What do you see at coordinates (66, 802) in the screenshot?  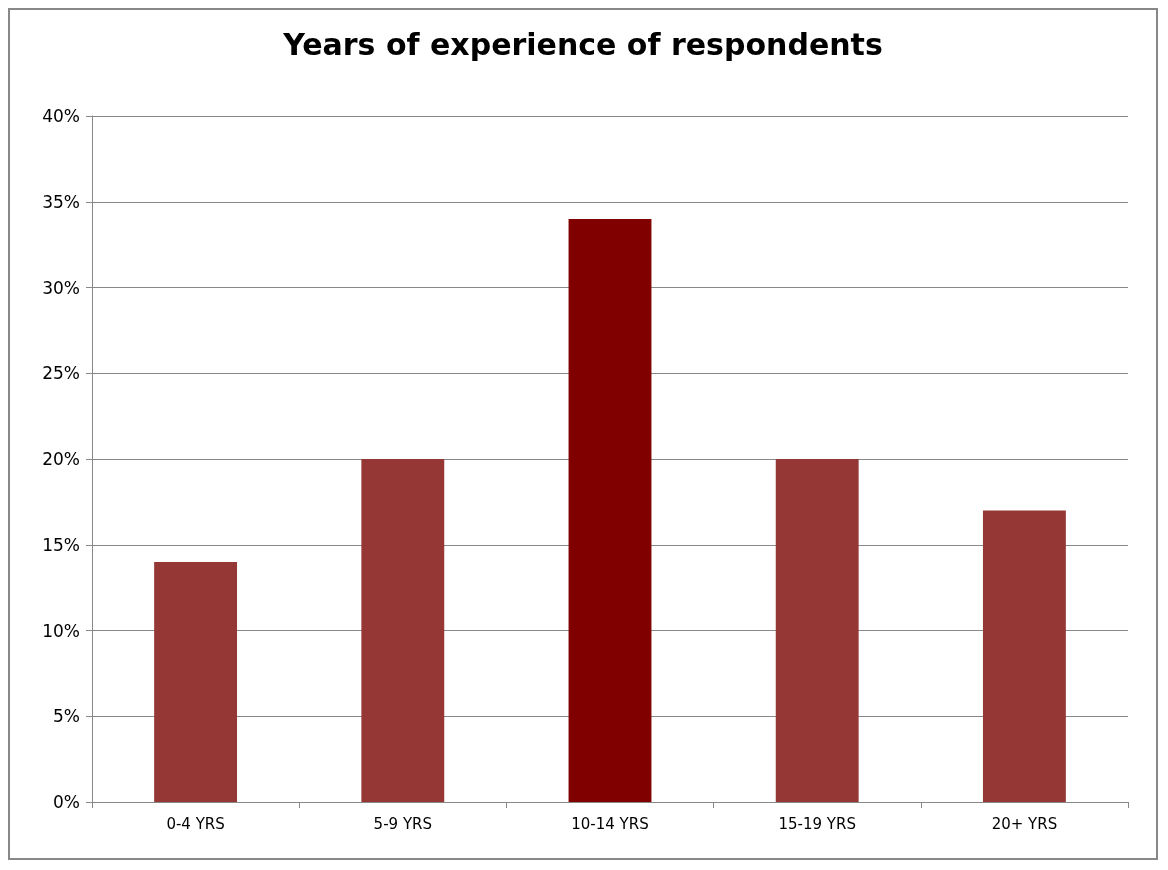 I see `y-tick-label: 0%` at bounding box center [66, 802].